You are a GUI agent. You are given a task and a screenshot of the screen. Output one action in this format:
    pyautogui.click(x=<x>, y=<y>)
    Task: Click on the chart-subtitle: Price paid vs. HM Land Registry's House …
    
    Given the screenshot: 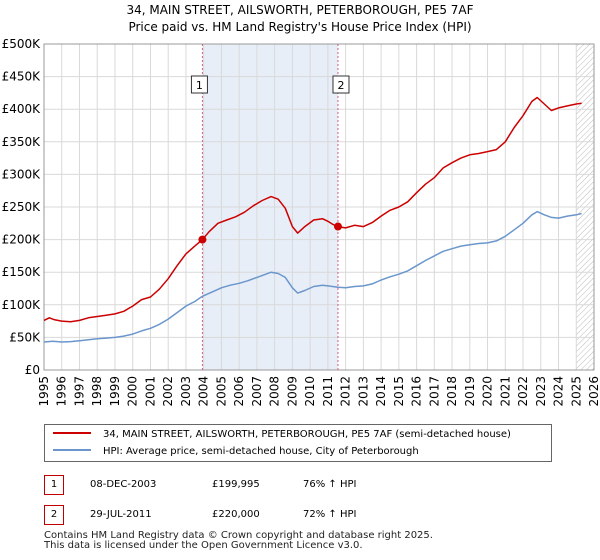 What is the action you would take?
    pyautogui.click(x=300, y=27)
    